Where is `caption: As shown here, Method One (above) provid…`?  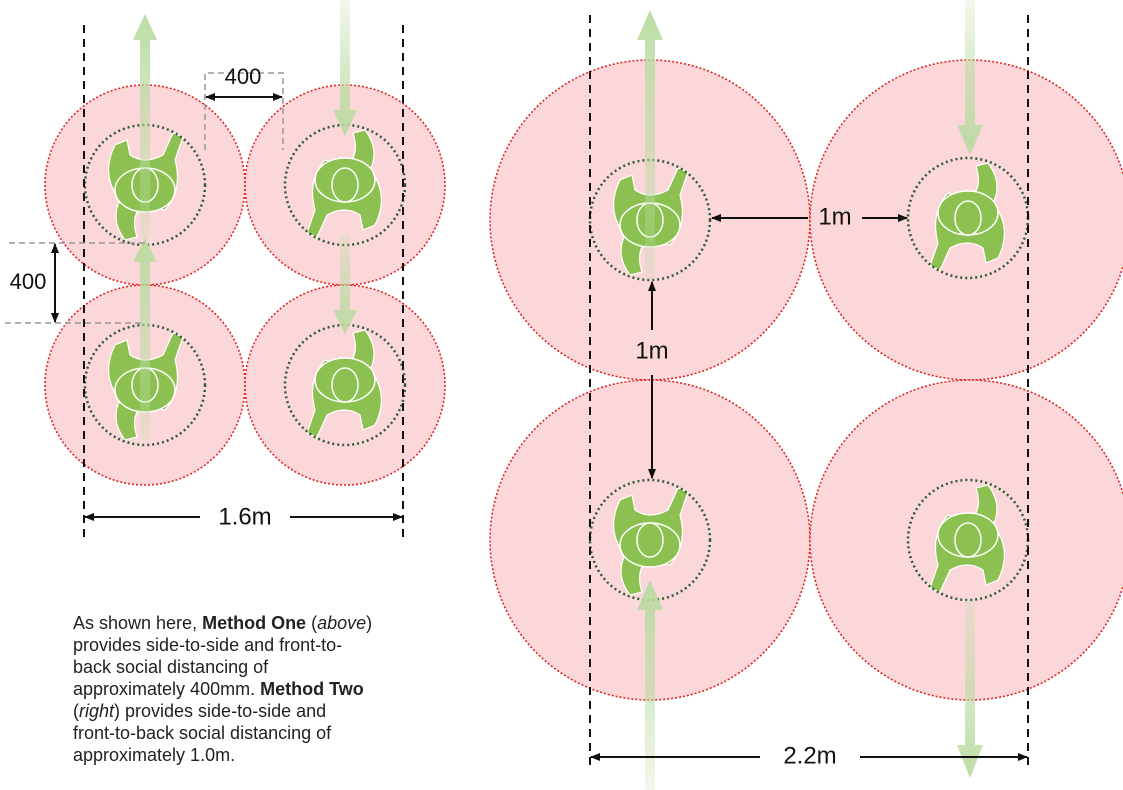
caption: As shown here, Method One (above) provid… is located at coordinates (223, 689).